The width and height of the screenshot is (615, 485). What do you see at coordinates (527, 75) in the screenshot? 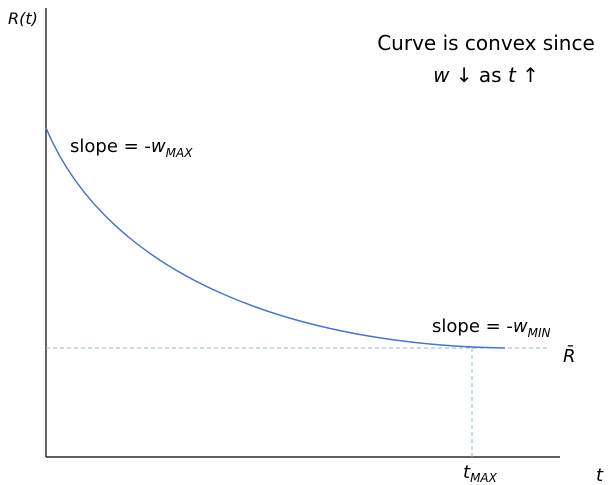
I see `caption-end: ↑` at bounding box center [527, 75].